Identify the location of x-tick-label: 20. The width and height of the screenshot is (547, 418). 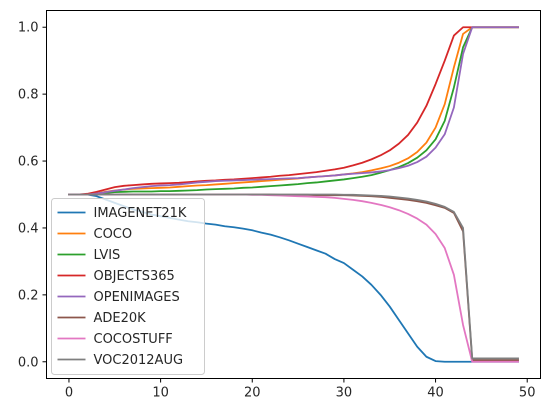
(252, 393).